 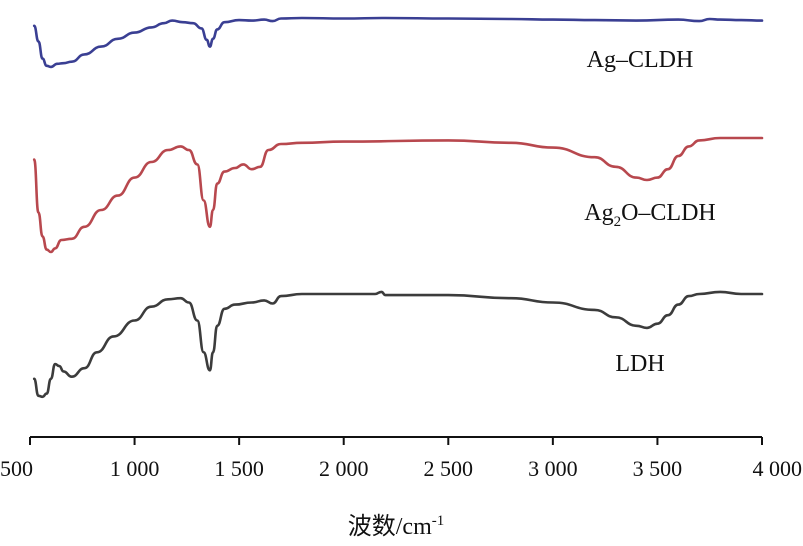 I want to click on x-axis-title: 波数/cm-1, so click(x=396, y=526).